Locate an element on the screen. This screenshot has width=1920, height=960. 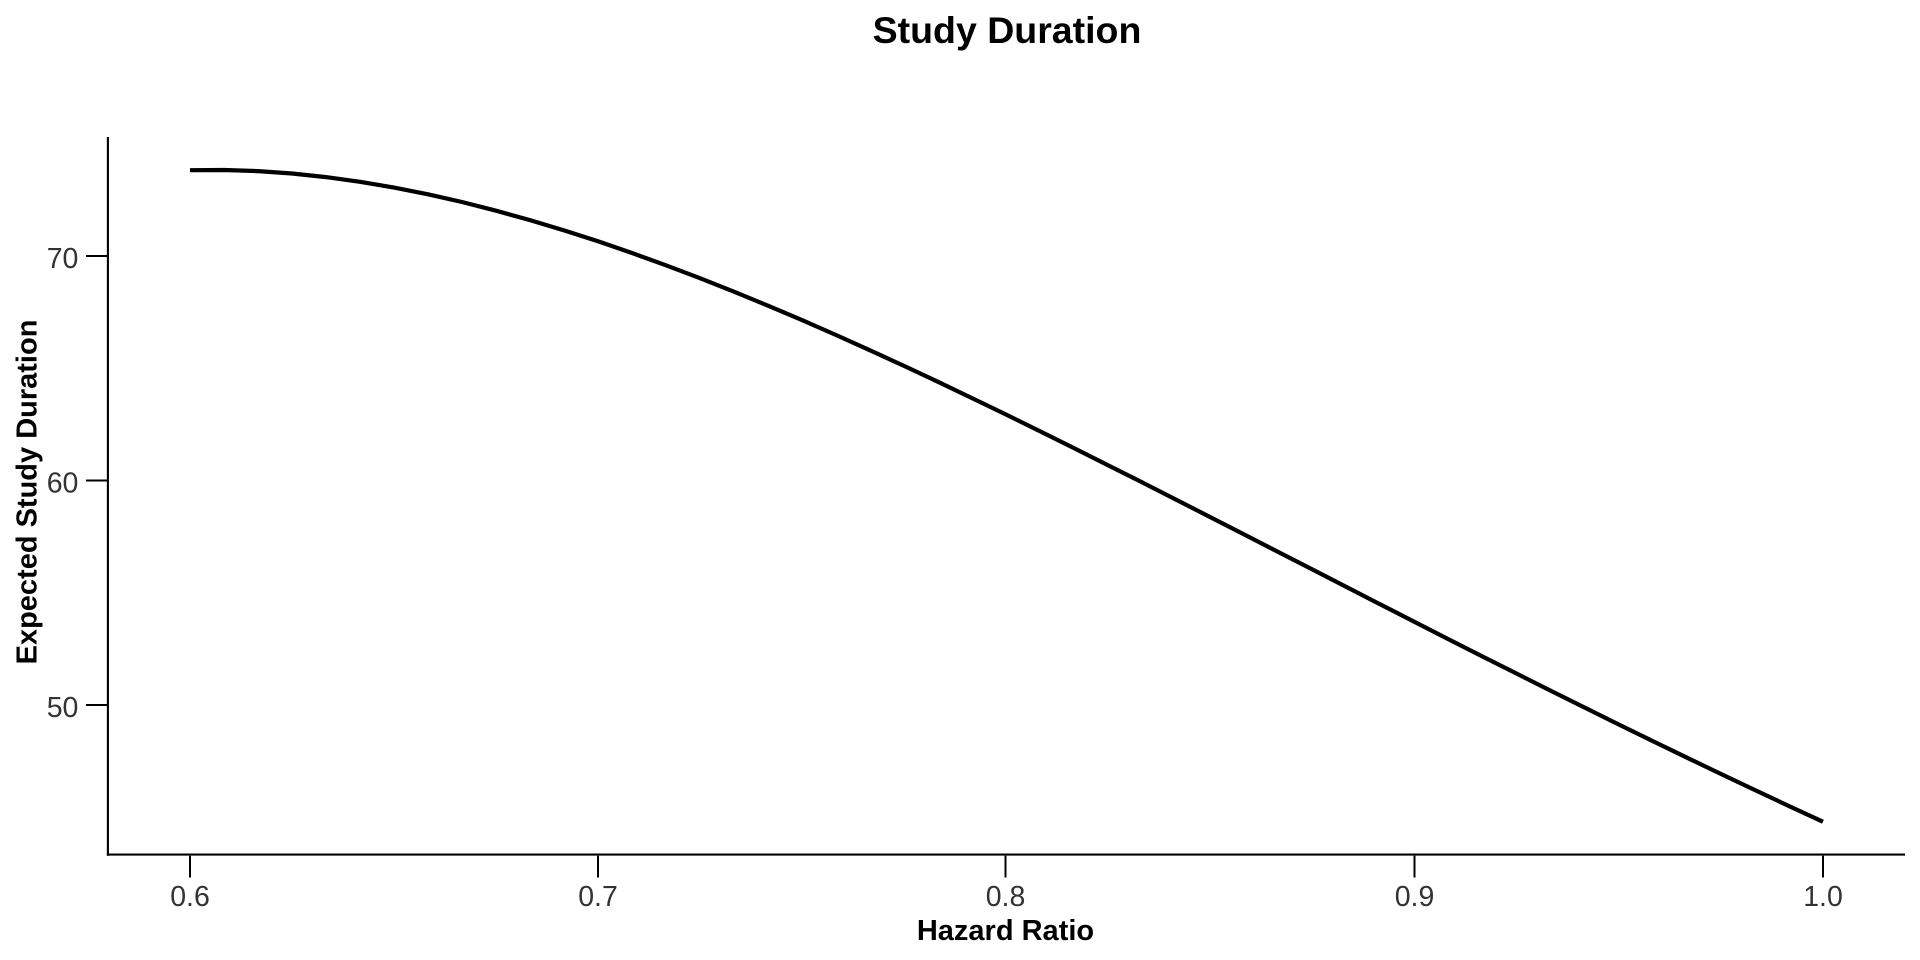
svg-text: 0.6 is located at coordinates (190, 897).